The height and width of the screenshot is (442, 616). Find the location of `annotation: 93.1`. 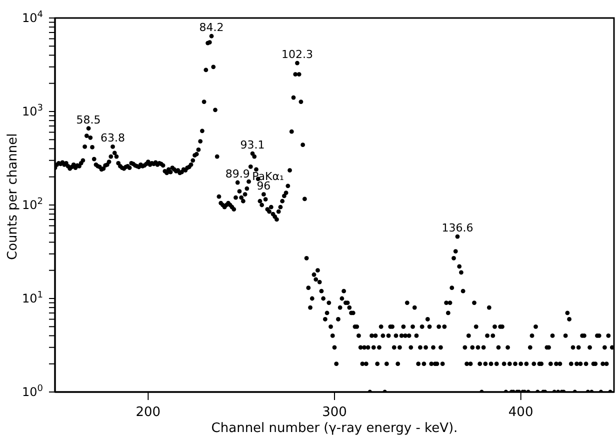

annotation: 93.1 is located at coordinates (252, 145).